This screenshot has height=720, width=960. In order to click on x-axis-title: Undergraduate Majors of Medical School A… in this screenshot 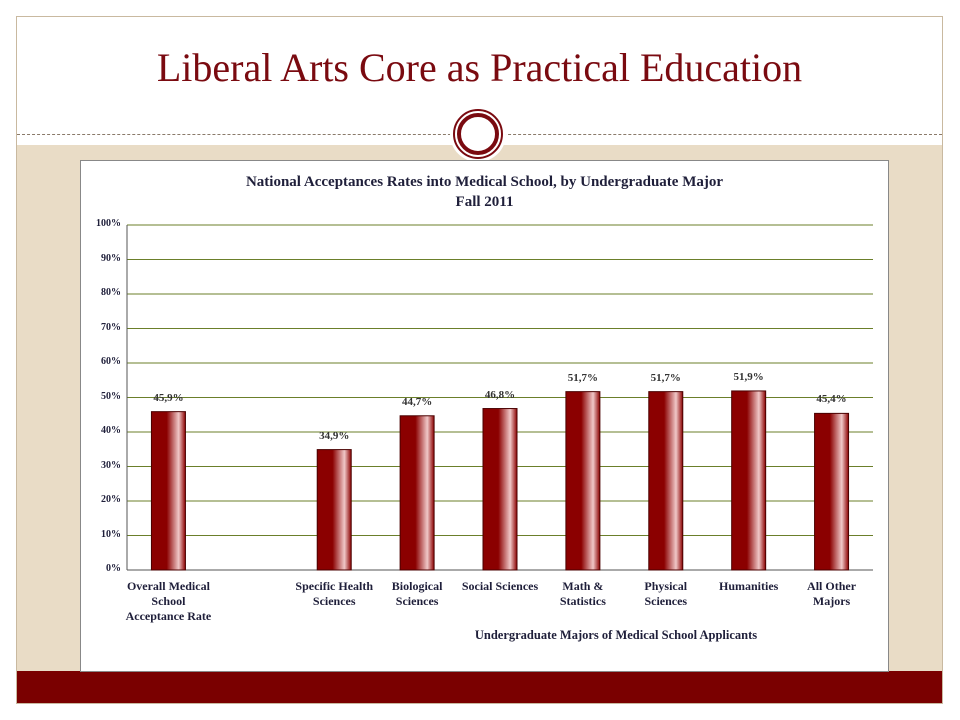, I will do `click(616, 635)`.